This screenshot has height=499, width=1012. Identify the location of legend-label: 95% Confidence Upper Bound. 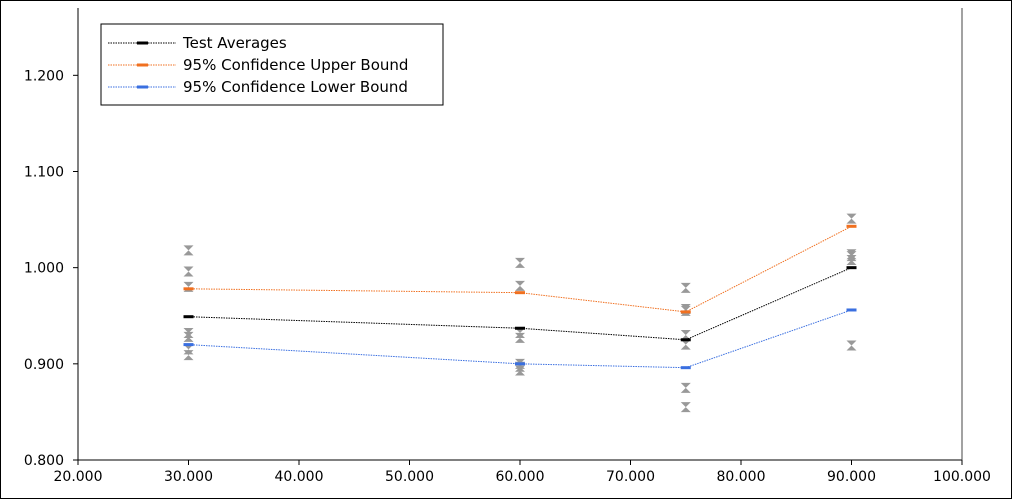
(295, 65).